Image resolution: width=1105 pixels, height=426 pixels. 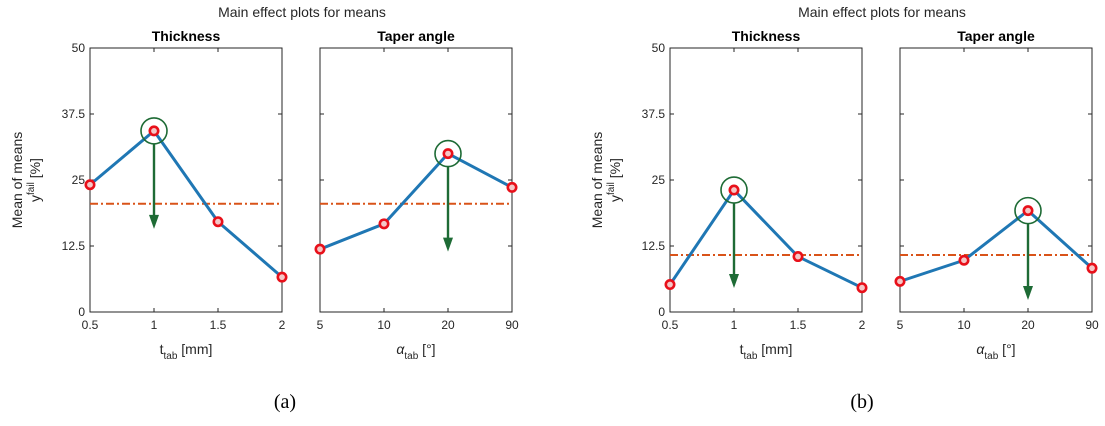 I want to click on panel-label: (b), so click(x=861, y=402).